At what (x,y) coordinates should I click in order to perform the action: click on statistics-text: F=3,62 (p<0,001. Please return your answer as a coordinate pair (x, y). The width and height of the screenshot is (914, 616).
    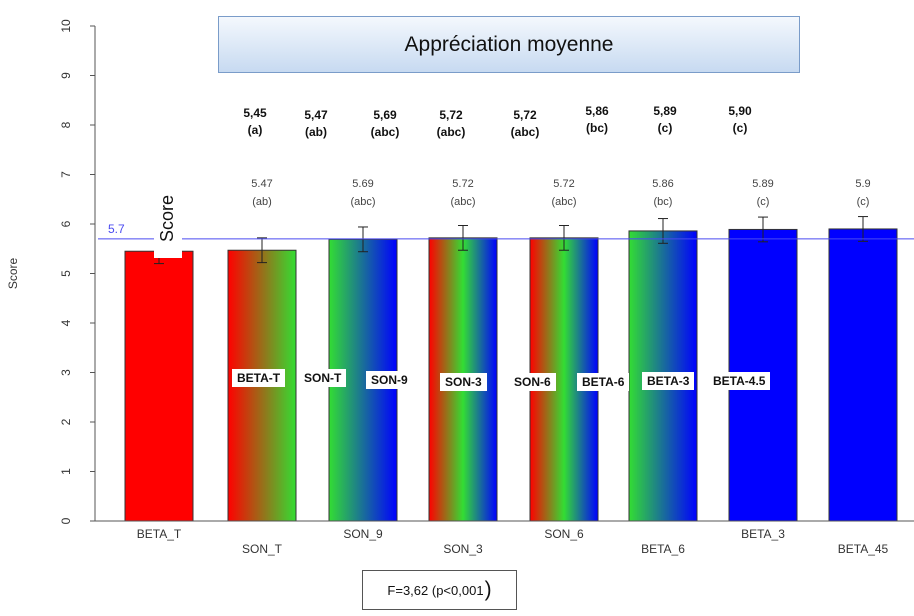
    Looking at the image, I should click on (435, 590).